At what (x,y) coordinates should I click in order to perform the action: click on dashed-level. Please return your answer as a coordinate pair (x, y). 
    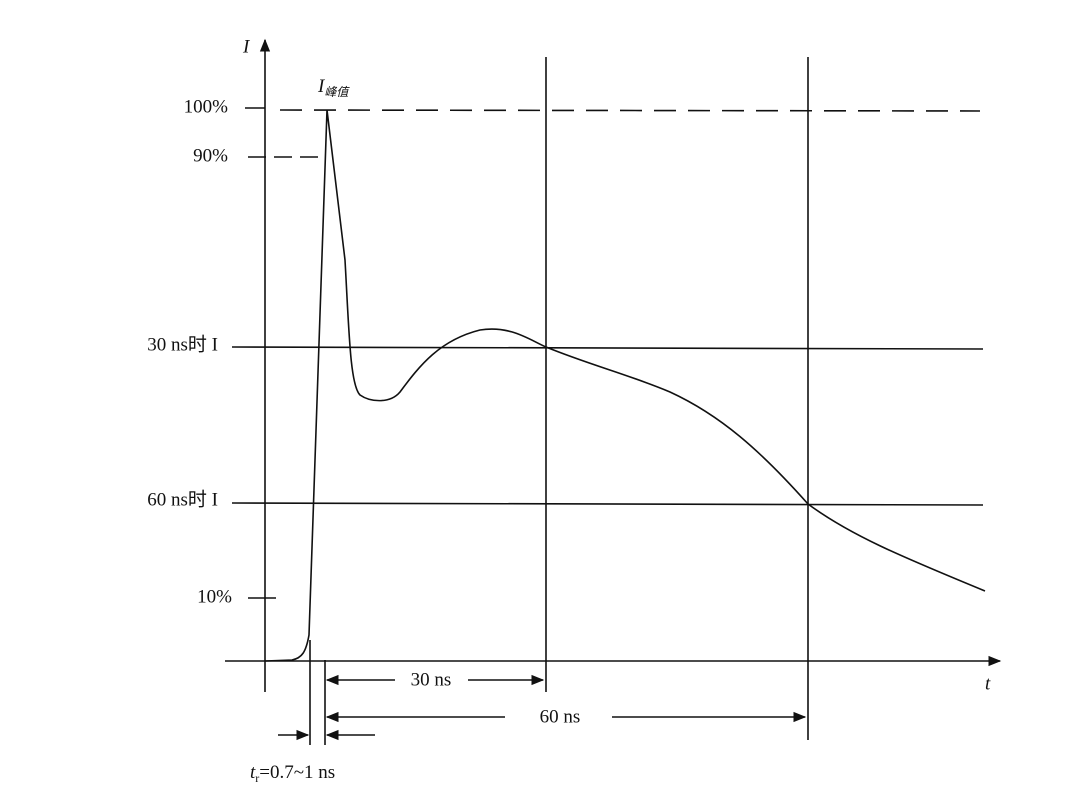
    Looking at the image, I should click on (630, 110).